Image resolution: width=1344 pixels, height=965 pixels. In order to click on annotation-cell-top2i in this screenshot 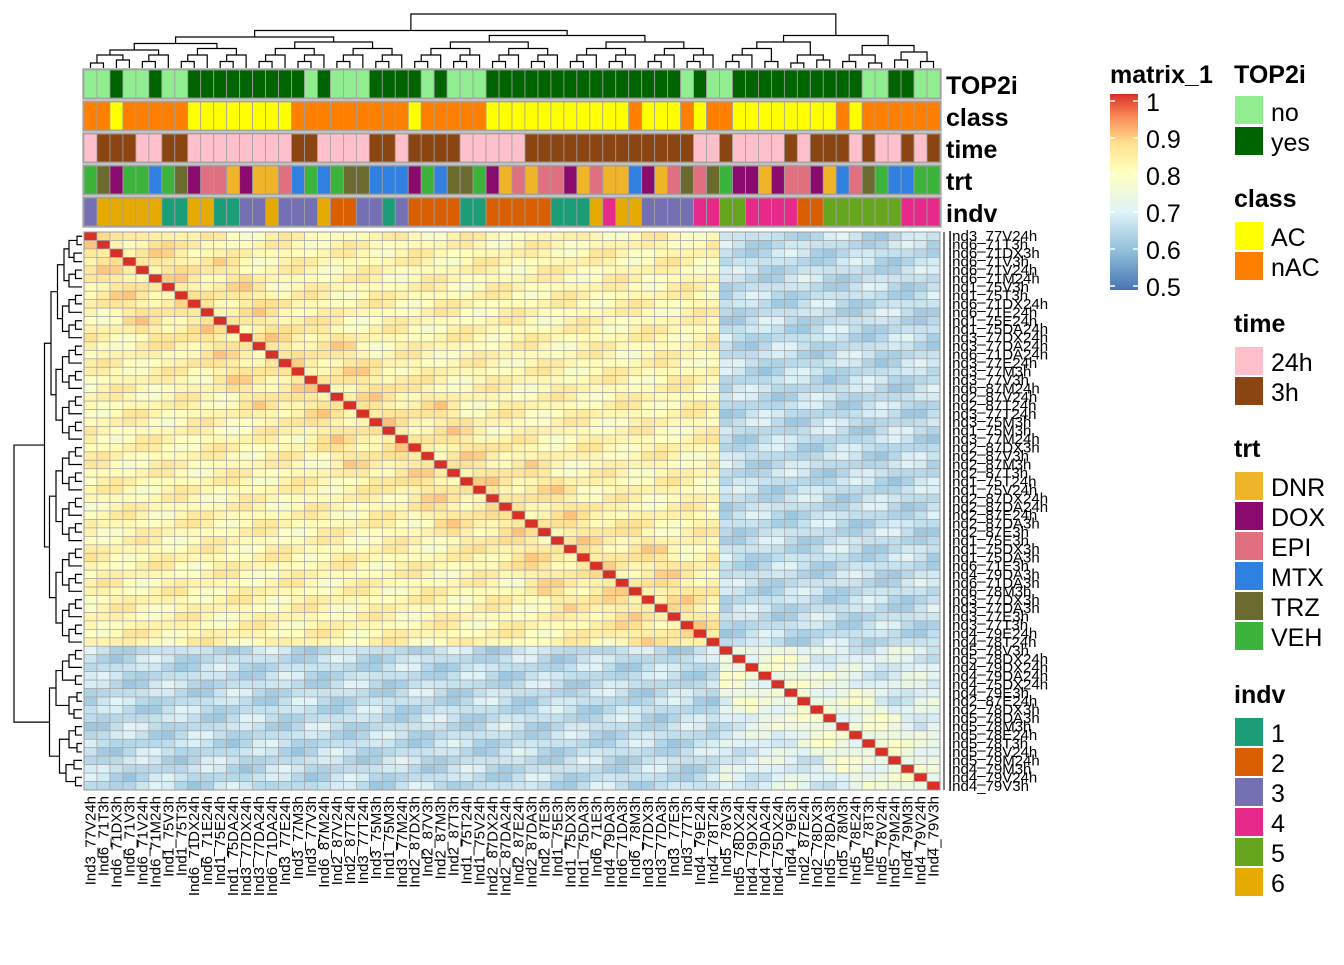, I will do `click(427, 84)`.